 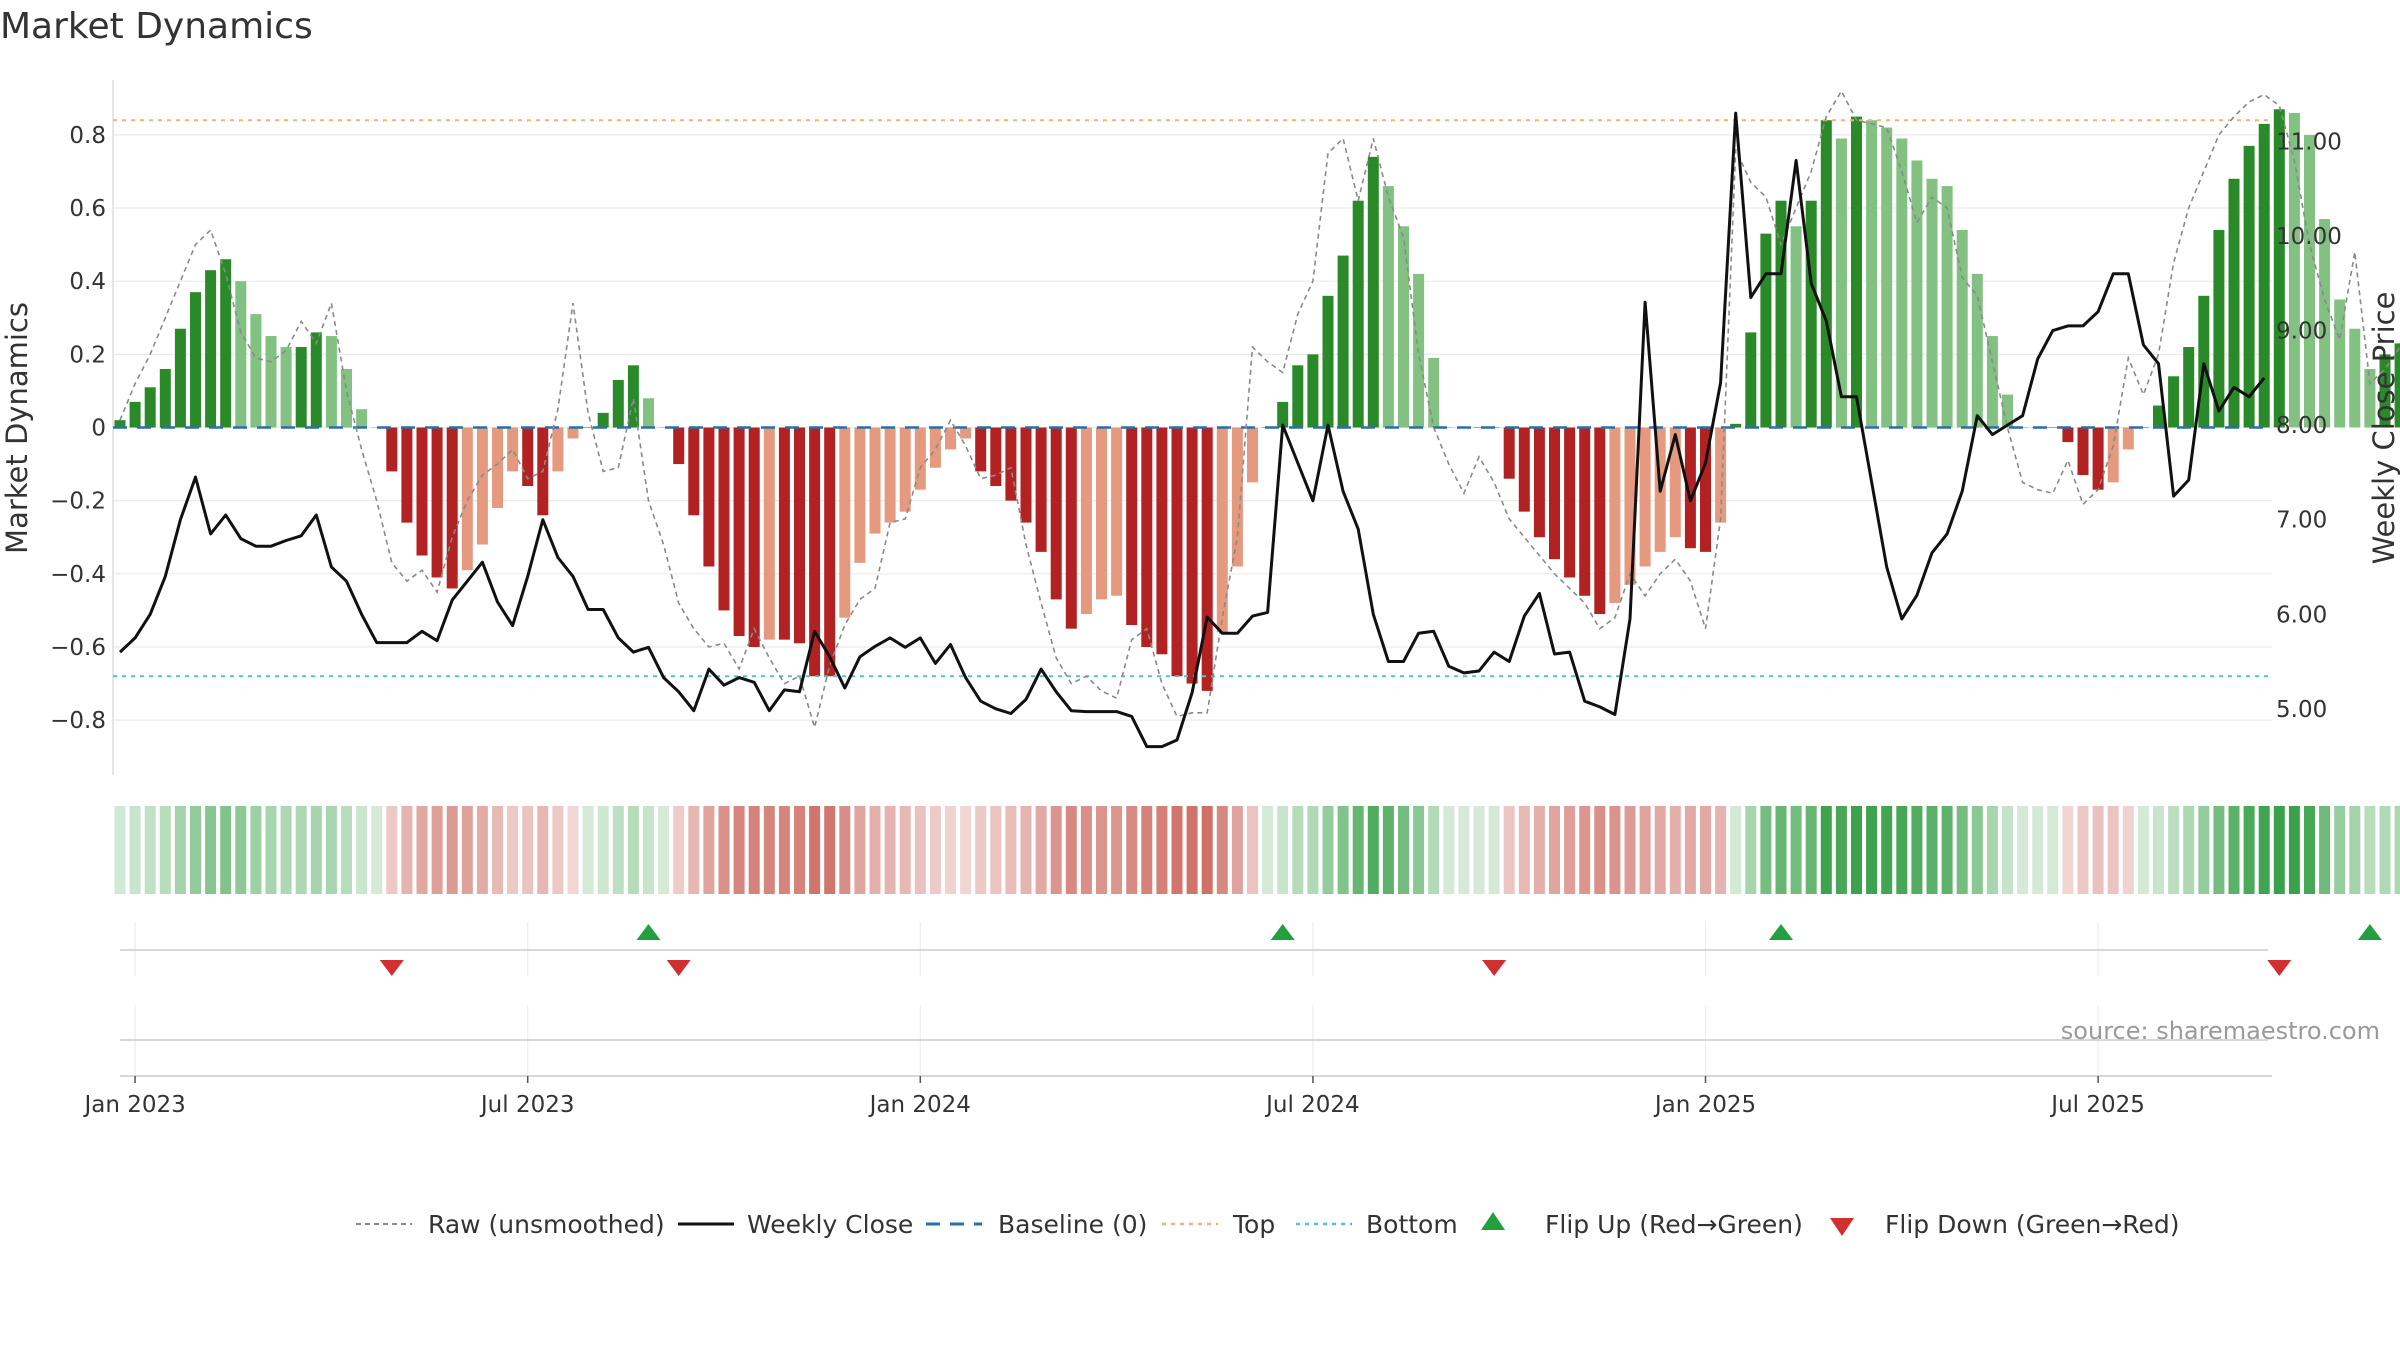 What do you see at coordinates (1282, 932) in the screenshot?
I see `flip-up-marker` at bounding box center [1282, 932].